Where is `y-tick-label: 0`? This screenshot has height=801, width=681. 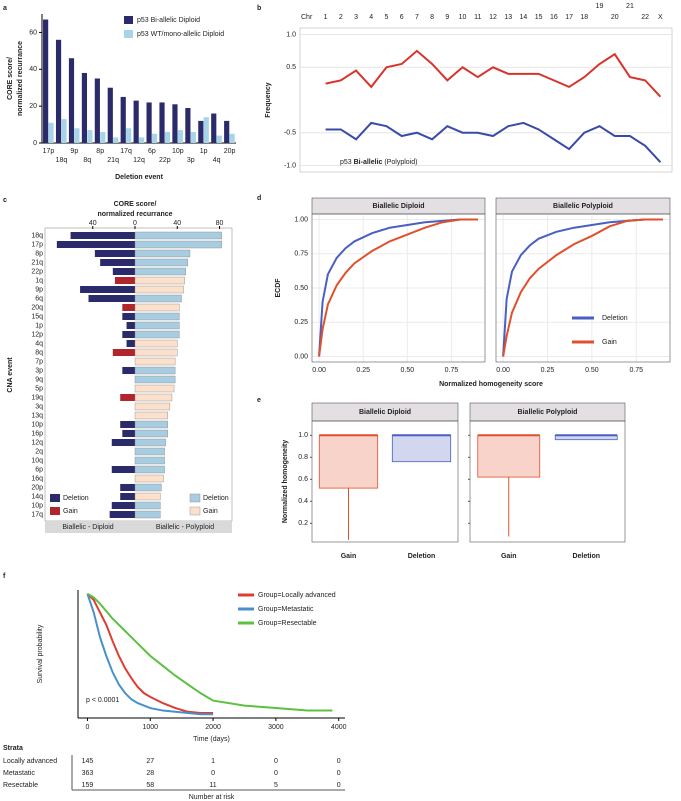
y-tick-label: 0 is located at coordinates (35, 143).